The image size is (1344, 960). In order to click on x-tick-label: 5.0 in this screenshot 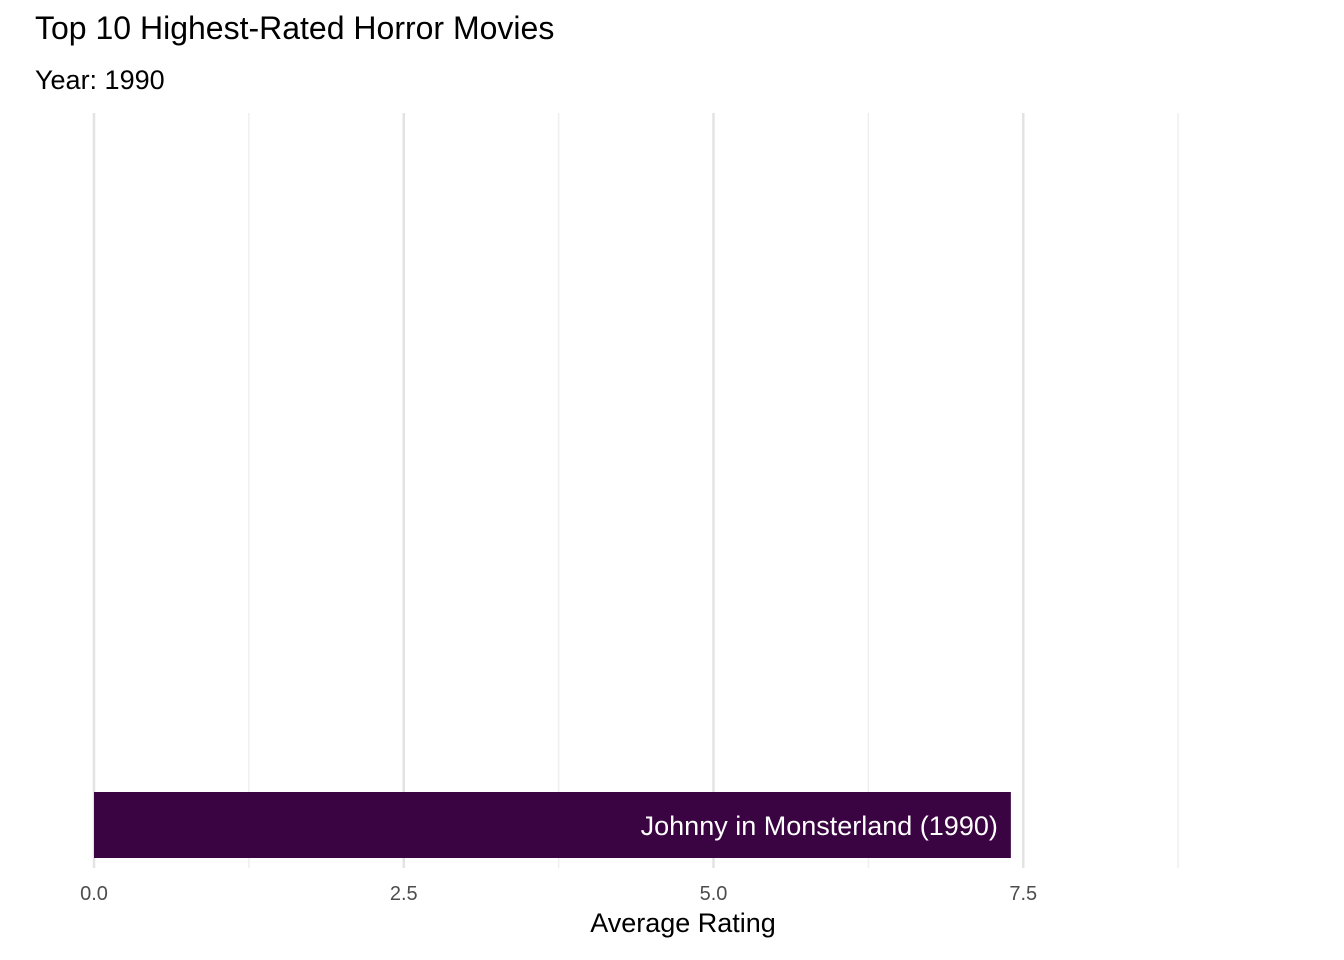, I will do `click(714, 894)`.